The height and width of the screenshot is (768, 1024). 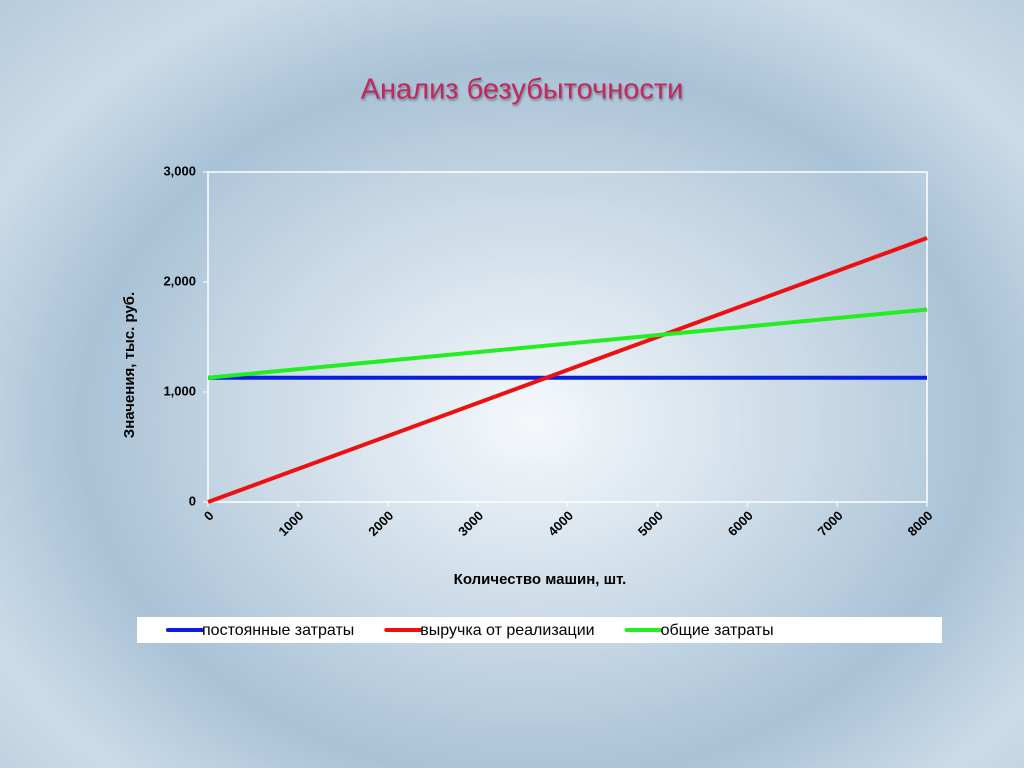 I want to click on x-axis-label: Количество машин, шт., so click(x=540, y=579).